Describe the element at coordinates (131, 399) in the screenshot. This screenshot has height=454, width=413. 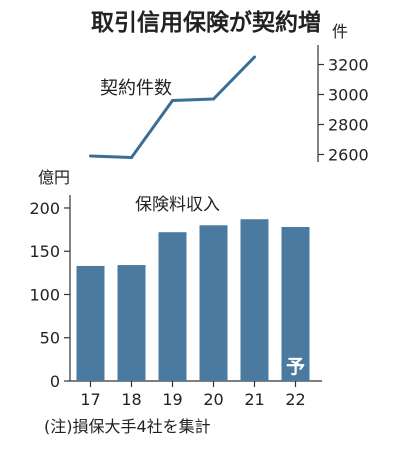
I see `bar-x-tick-label: 18` at that location.